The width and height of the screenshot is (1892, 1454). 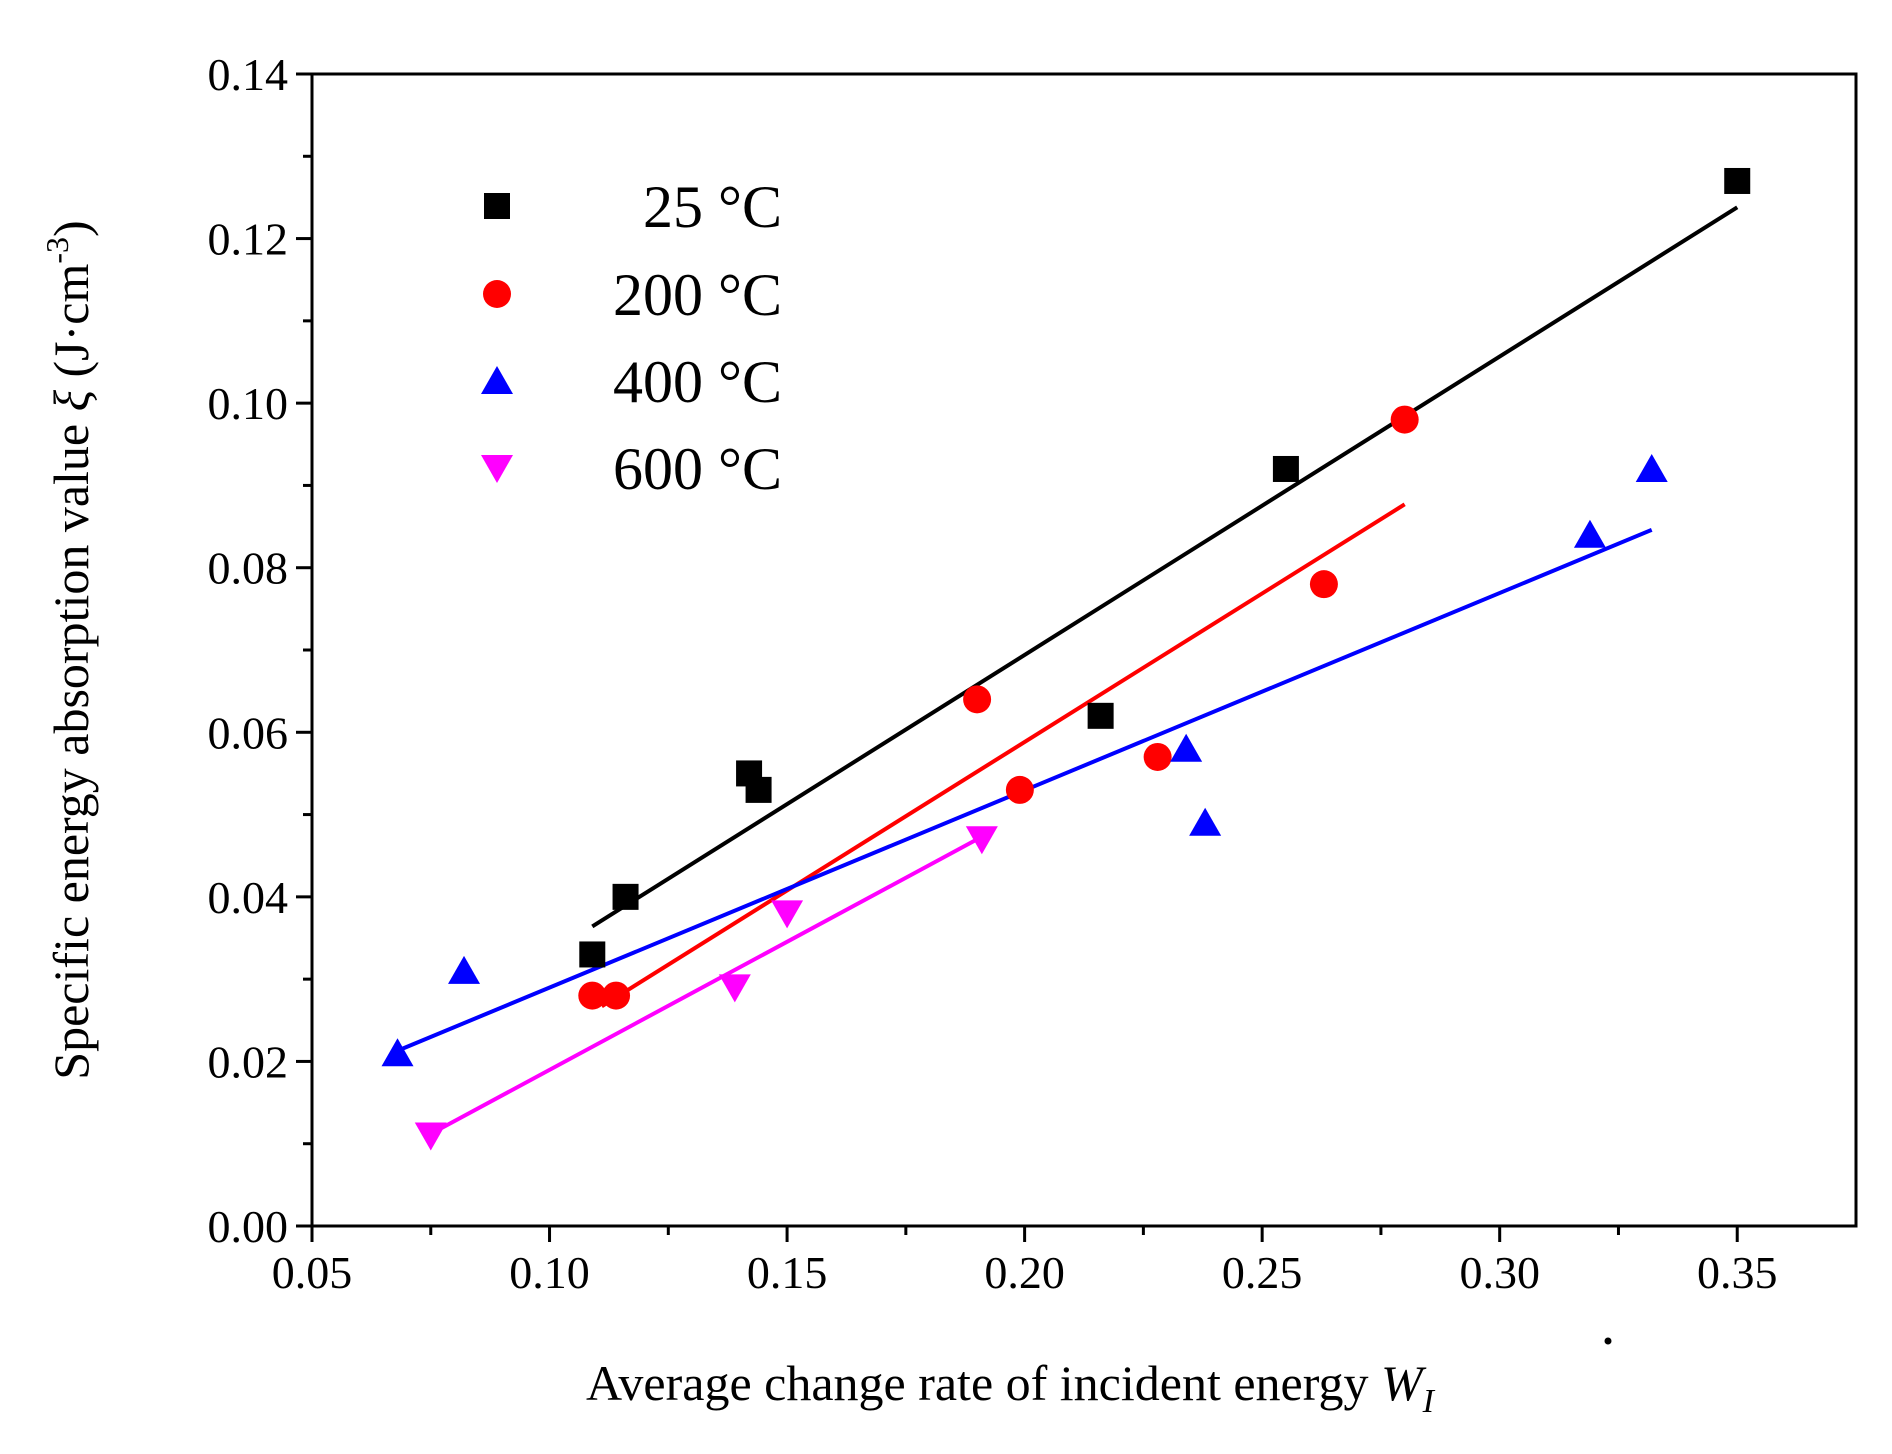 What do you see at coordinates (1608, 1341) in the screenshot?
I see `x-axis-title-dot` at bounding box center [1608, 1341].